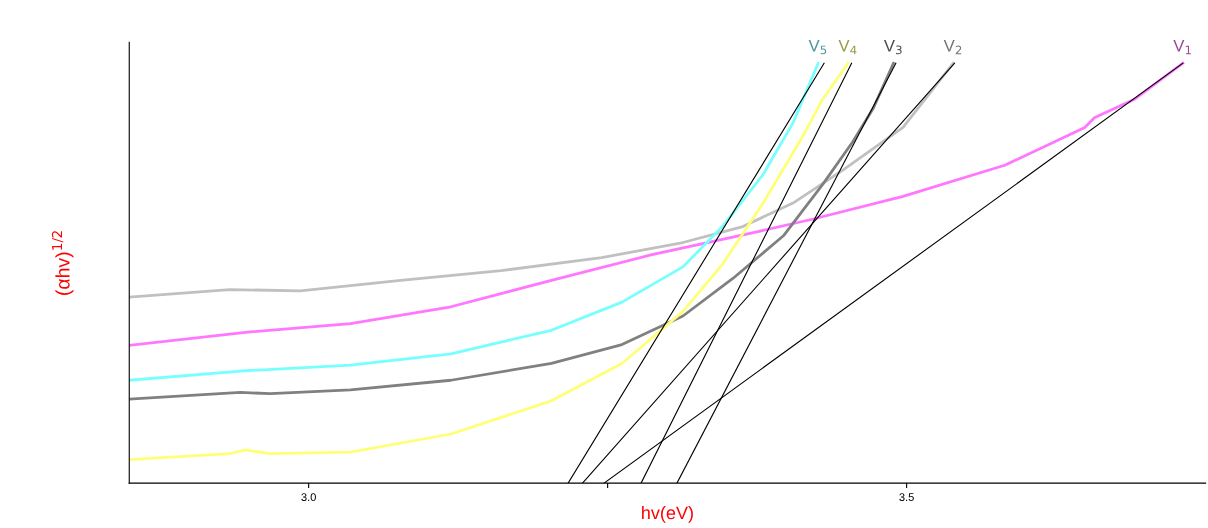  What do you see at coordinates (847, 47) in the screenshot?
I see `series-label: V$_{4}$` at bounding box center [847, 47].